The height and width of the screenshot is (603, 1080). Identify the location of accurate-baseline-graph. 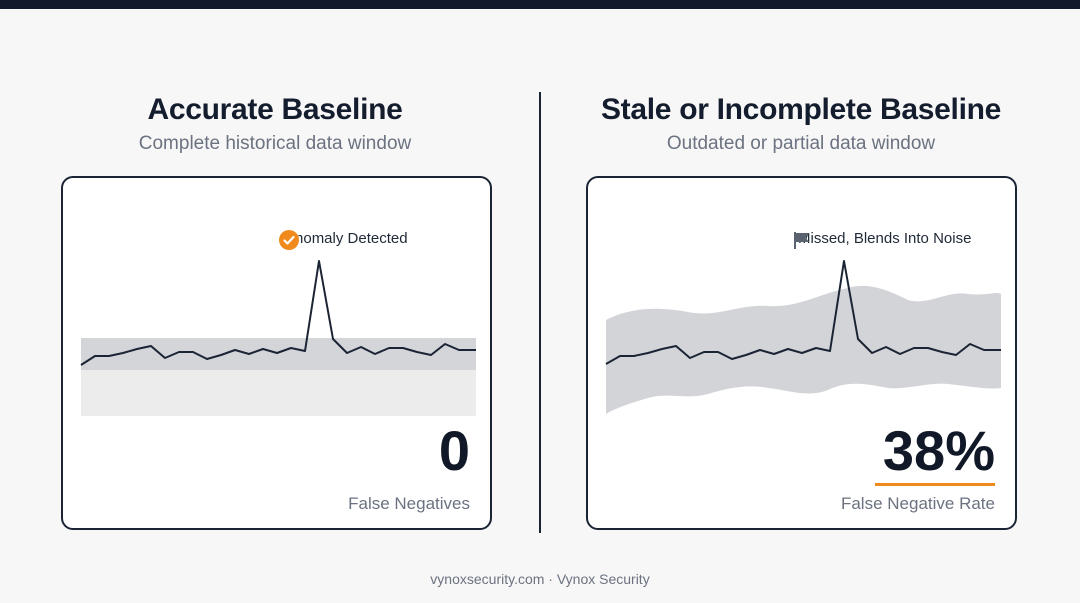
(278, 338).